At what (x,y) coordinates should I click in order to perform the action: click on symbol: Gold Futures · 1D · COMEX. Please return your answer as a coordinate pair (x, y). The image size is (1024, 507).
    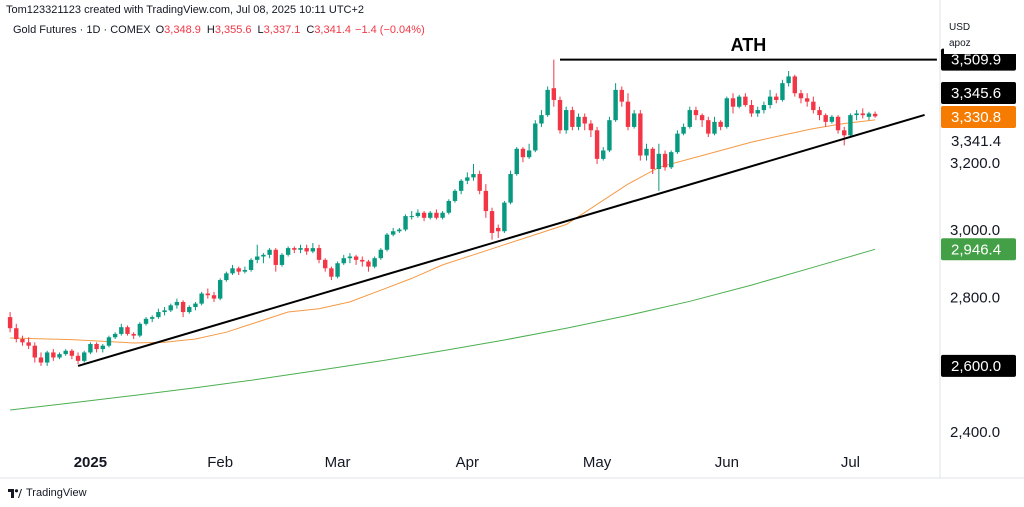
    Looking at the image, I should click on (82, 30).